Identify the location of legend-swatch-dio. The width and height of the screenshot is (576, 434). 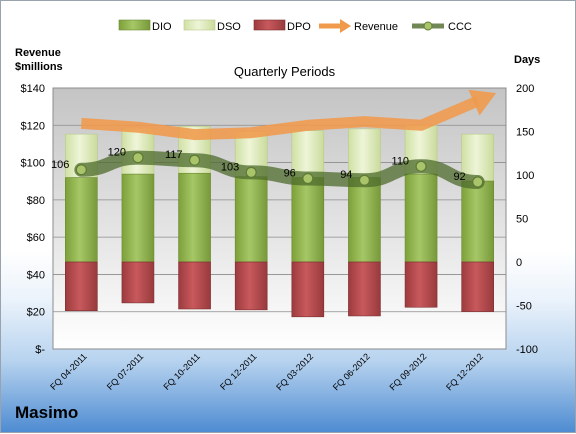
(134, 25).